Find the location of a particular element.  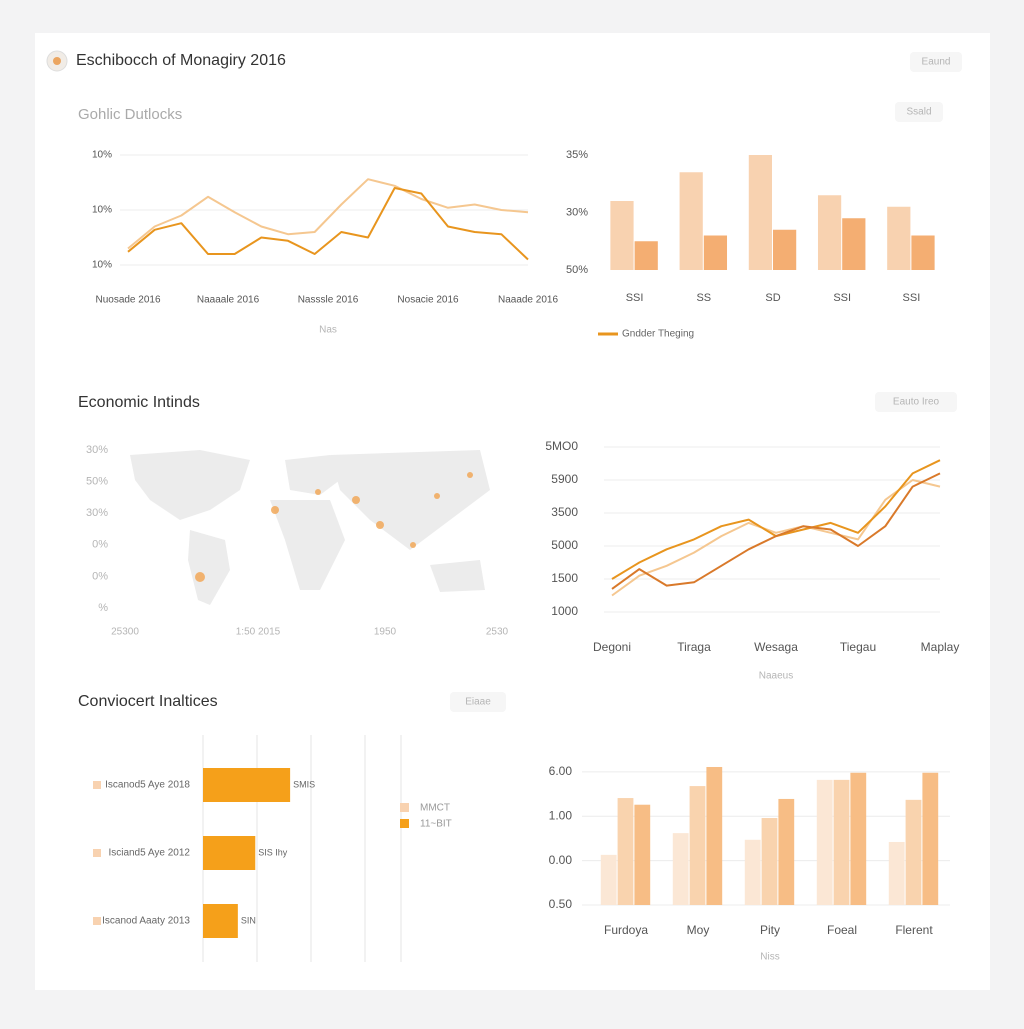

y-tick-label: 3500 is located at coordinates (564, 512).